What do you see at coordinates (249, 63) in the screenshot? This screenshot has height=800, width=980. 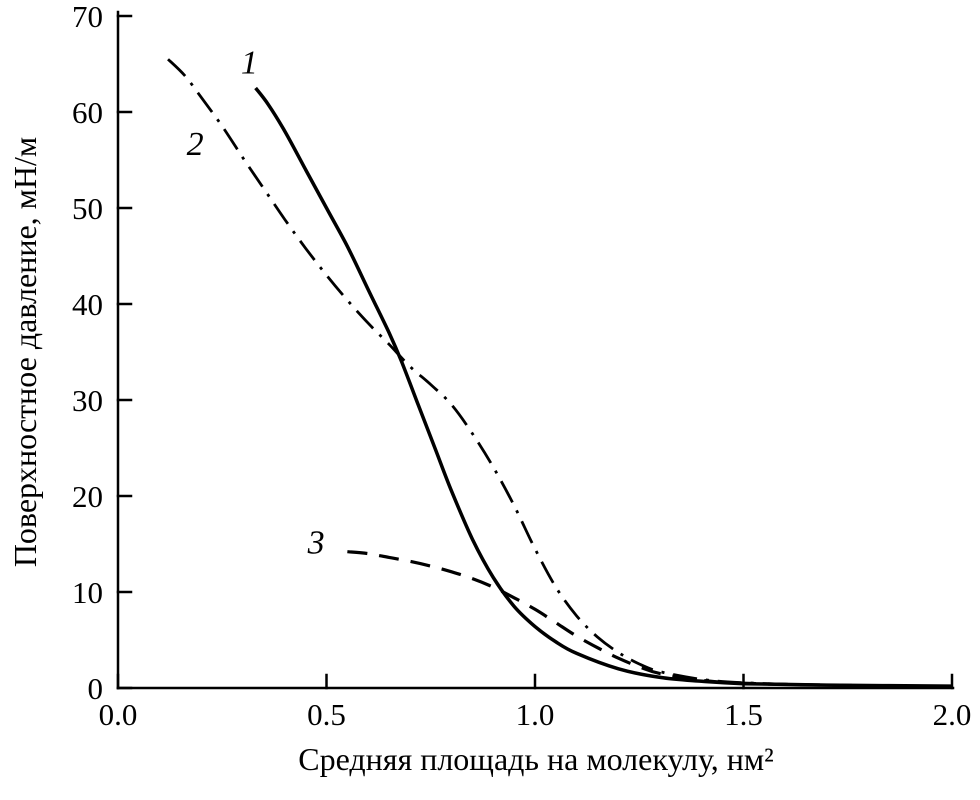 I see `curve-1-label: 1` at bounding box center [249, 63].